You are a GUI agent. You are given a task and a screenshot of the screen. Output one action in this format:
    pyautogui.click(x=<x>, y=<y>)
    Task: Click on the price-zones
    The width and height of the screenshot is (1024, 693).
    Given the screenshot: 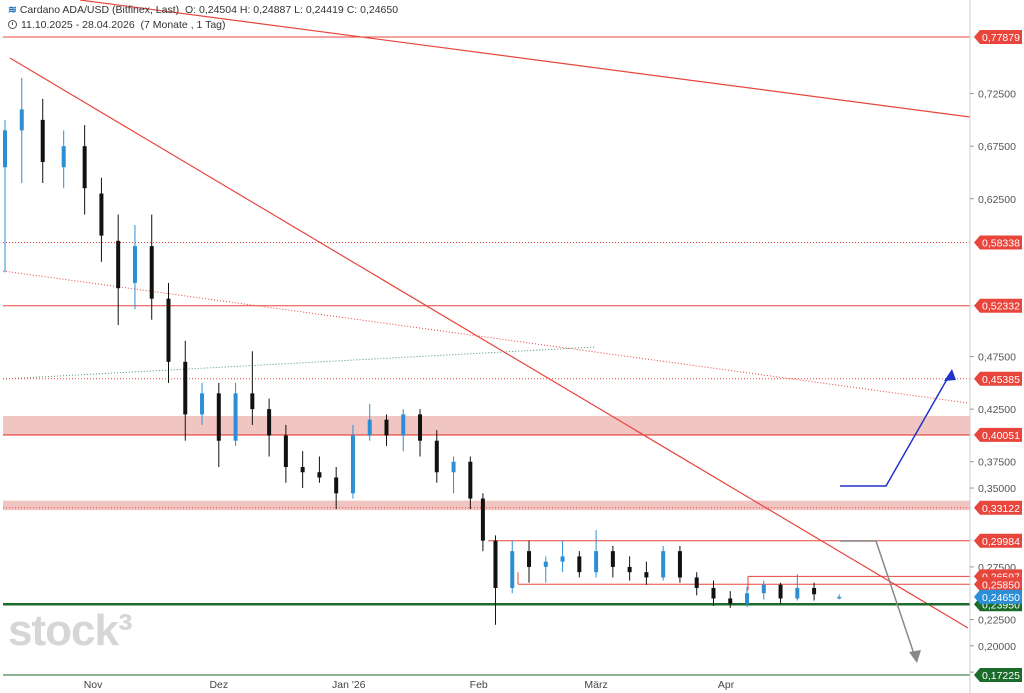 What is the action you would take?
    pyautogui.click(x=486, y=463)
    